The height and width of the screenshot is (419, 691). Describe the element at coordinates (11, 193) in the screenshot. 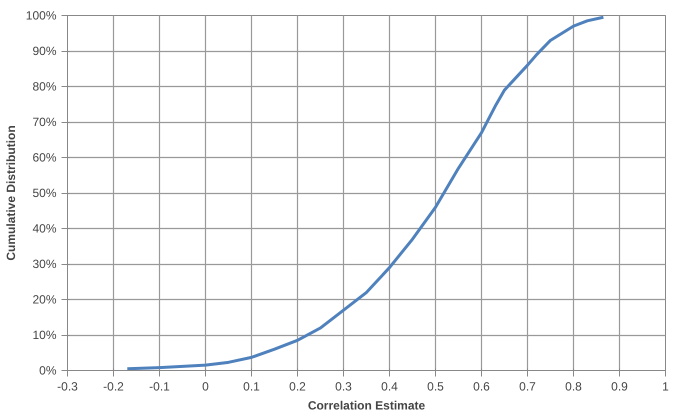

I see `y-axis-title: Cumulative Distribution` at that location.